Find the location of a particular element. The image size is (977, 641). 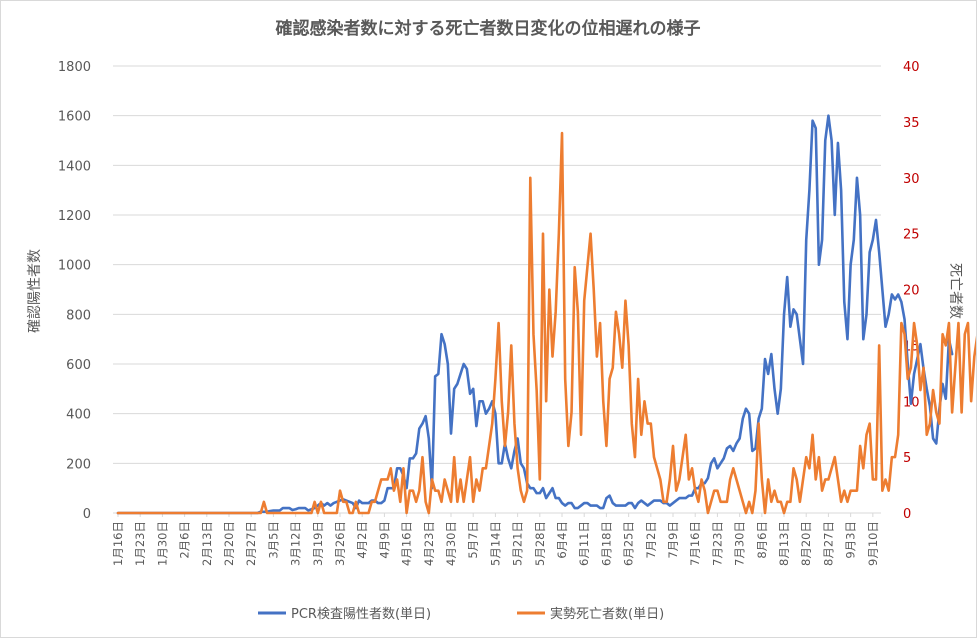

left-tick-label: 1800 is located at coordinates (74, 67).